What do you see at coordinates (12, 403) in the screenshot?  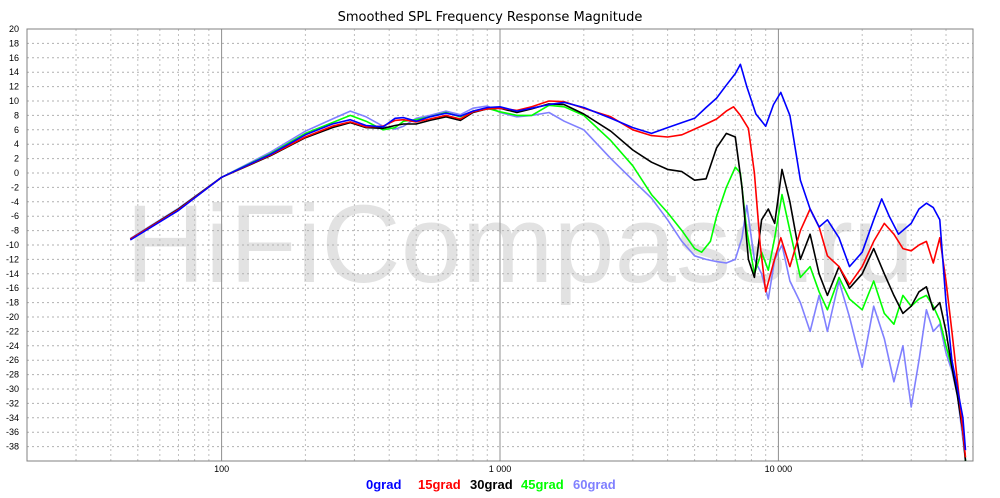 I see `y-tick-label: -32` at bounding box center [12, 403].